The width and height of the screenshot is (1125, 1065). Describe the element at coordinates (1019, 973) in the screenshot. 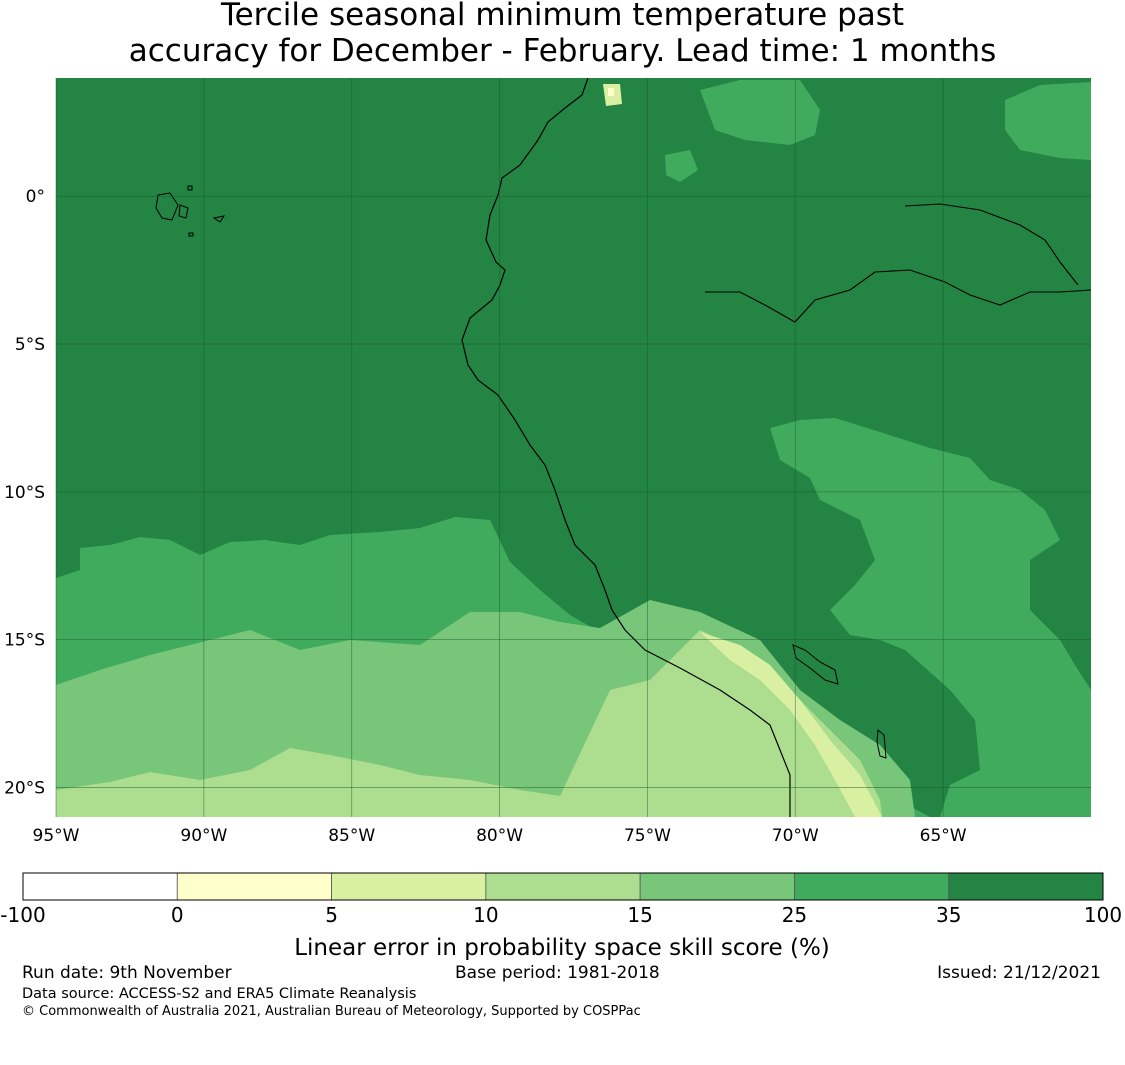

I see `issued-date: Issued: 21/12/2021` at that location.